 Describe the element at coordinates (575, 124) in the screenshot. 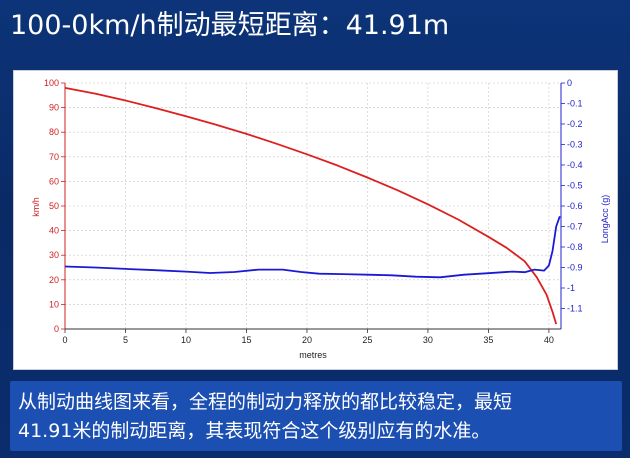

I see `right-tick-label: -0.2` at that location.